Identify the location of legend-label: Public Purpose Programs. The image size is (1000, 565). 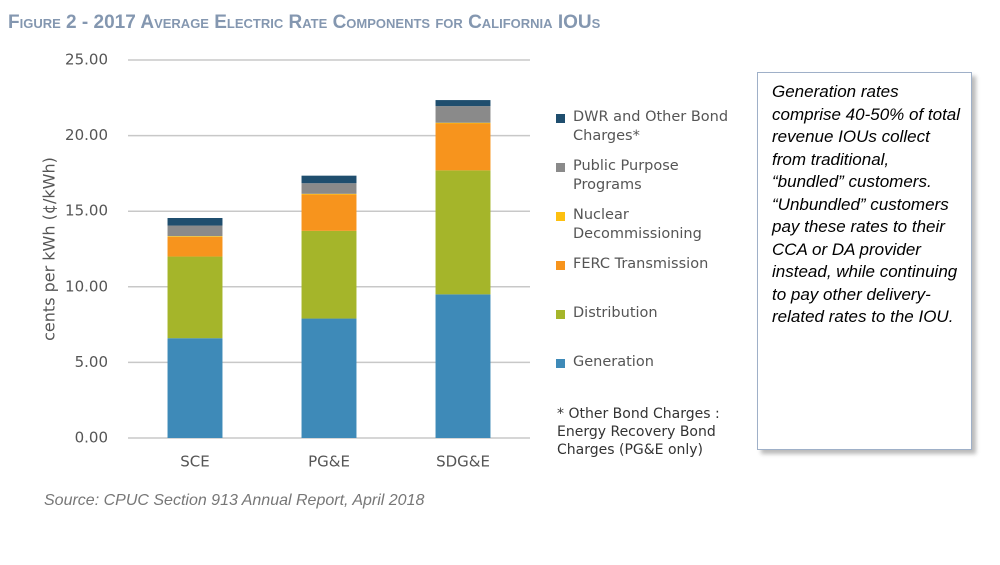
(626, 175).